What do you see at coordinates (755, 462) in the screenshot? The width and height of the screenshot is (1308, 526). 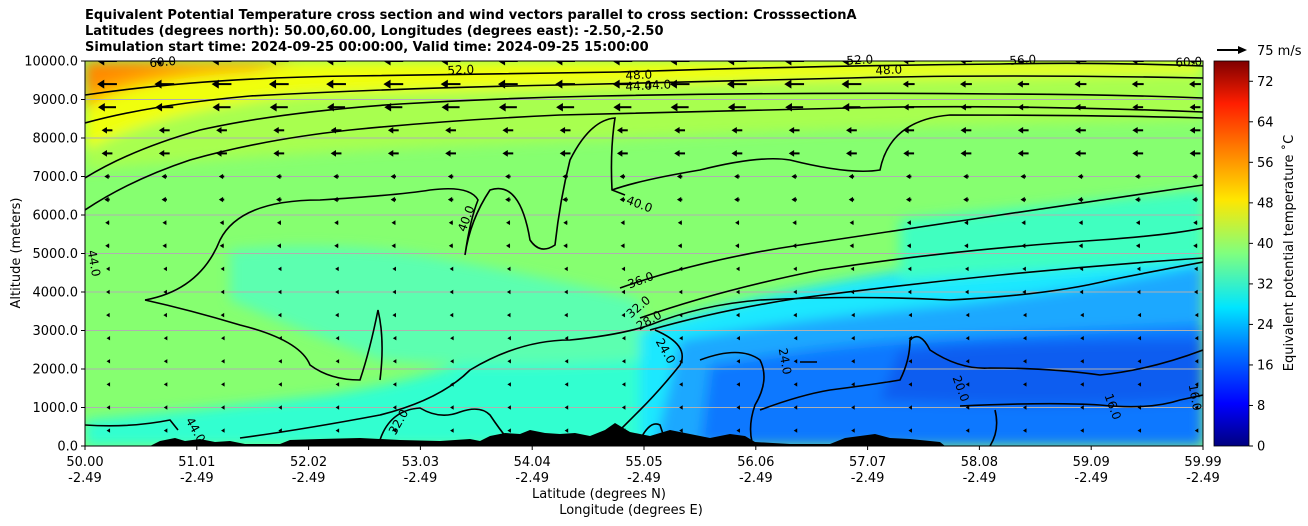 I see `x-tick-label-latitude: 56.06` at bounding box center [755, 462].